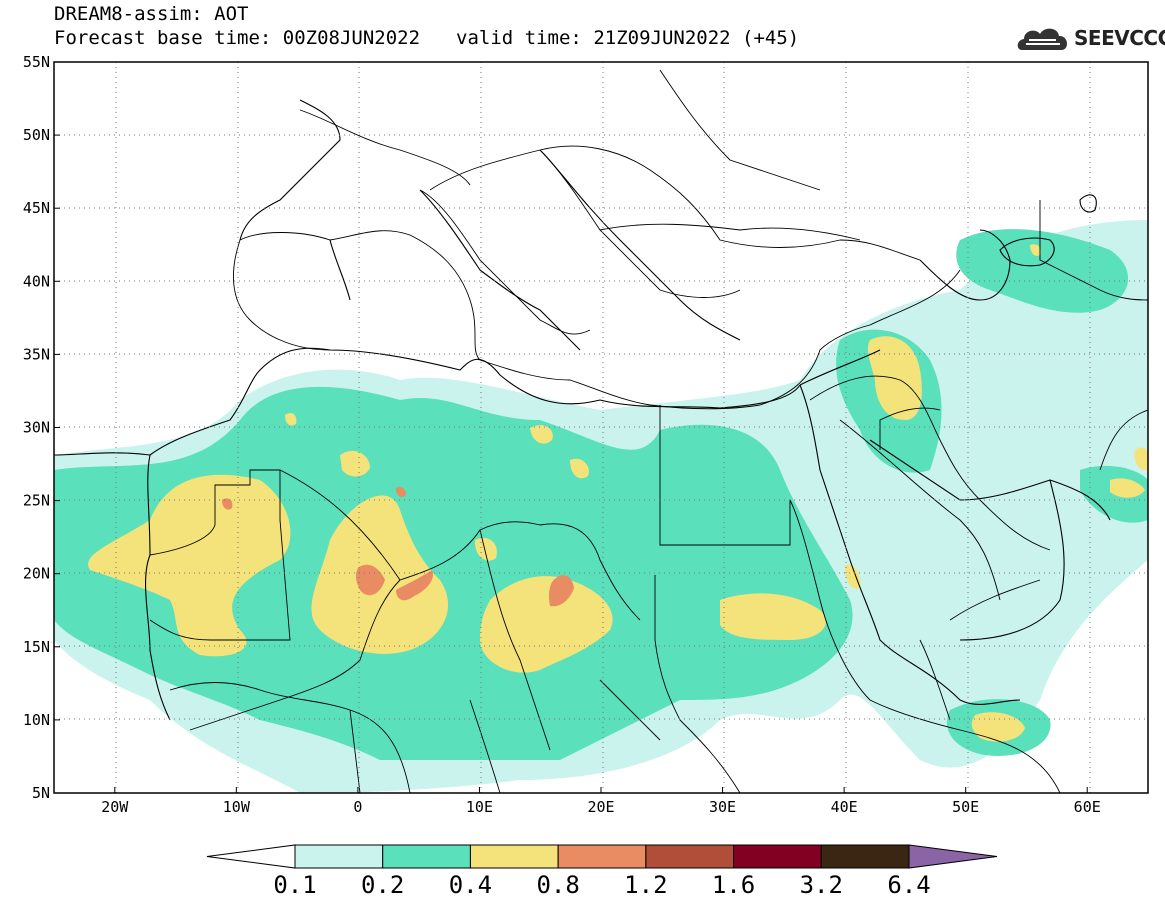  I want to click on lat-tick-label: 35N, so click(36, 354).